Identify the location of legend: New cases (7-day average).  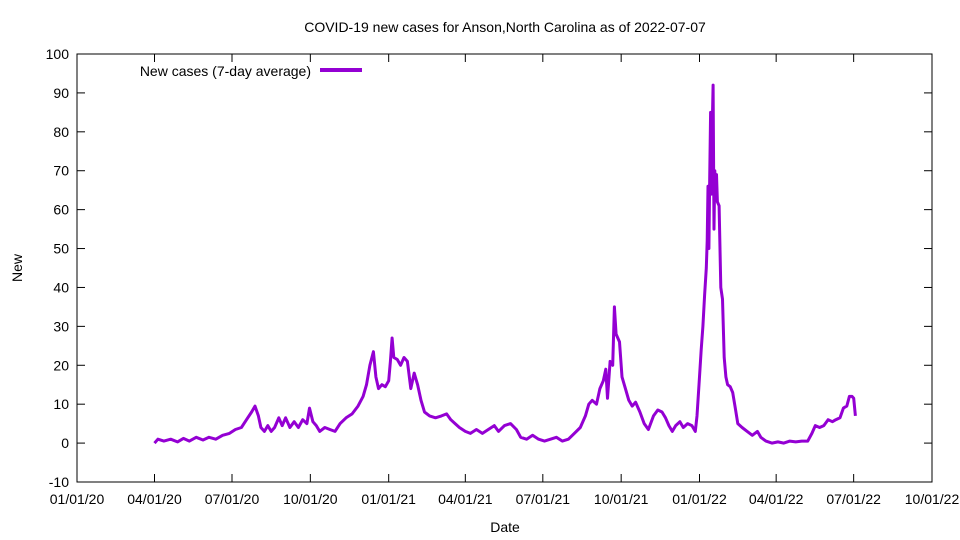
(251, 71).